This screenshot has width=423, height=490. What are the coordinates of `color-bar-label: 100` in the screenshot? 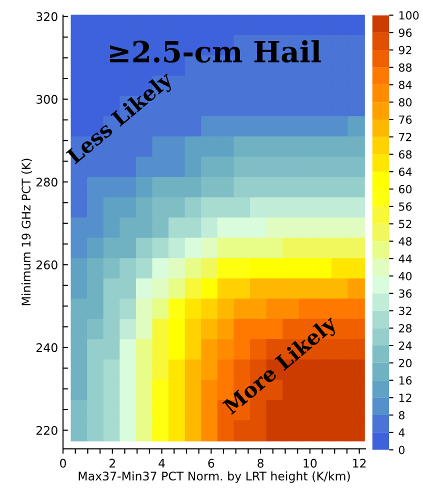 It's located at (409, 15).